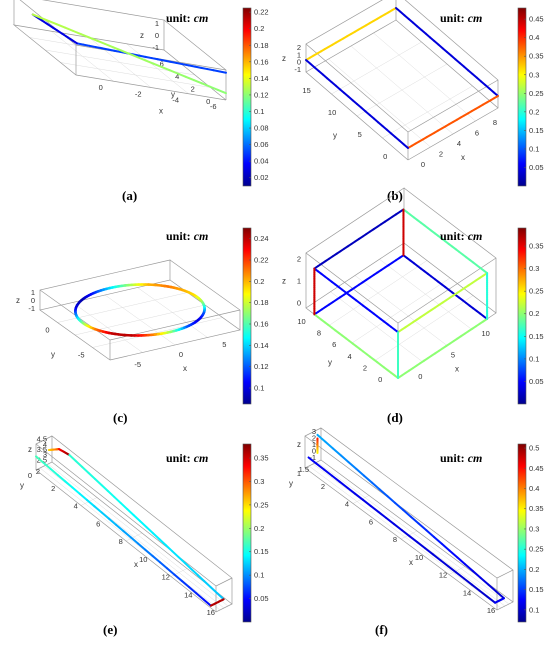 The height and width of the screenshot is (652, 550). I want to click on z-tick-label: 3, so click(45, 454).